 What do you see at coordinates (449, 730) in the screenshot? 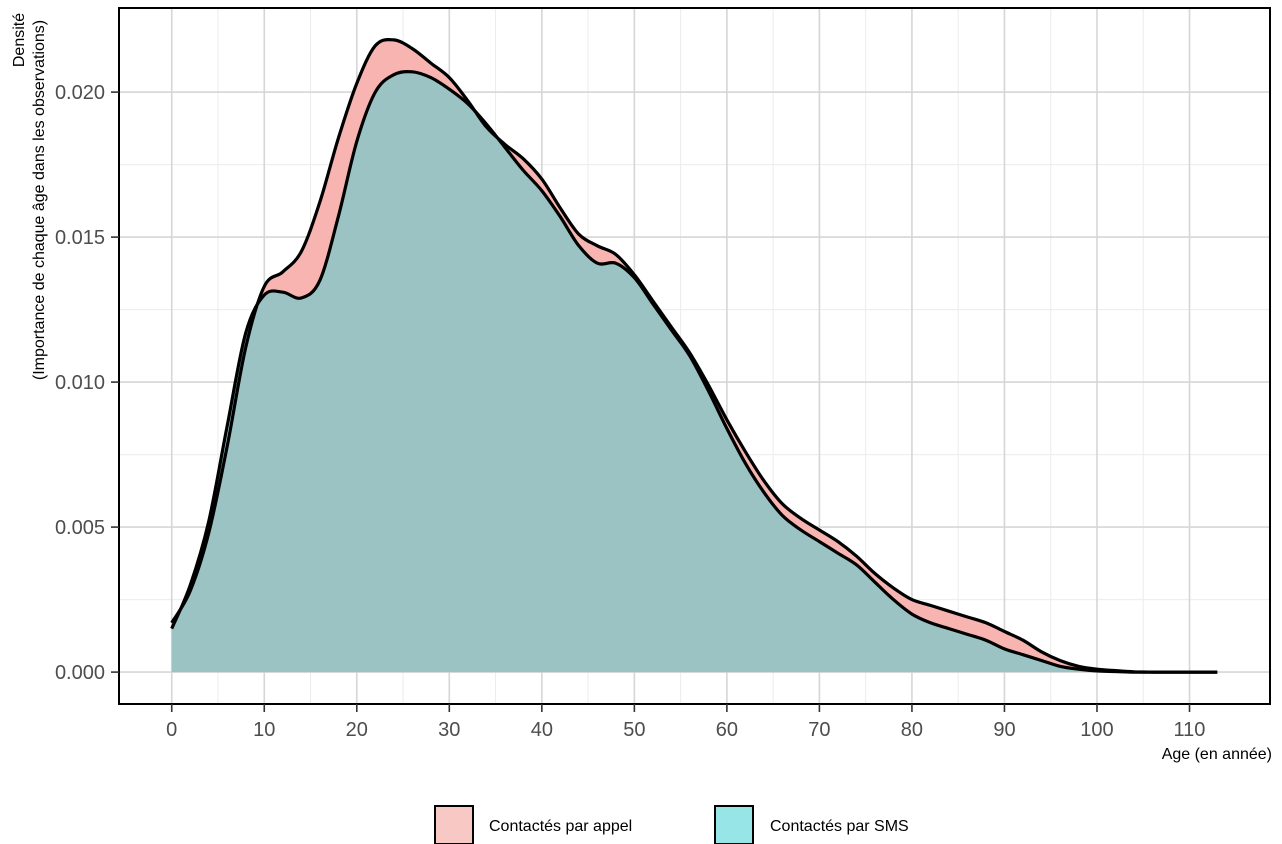
I see `x-tick-label: 30` at bounding box center [449, 730].